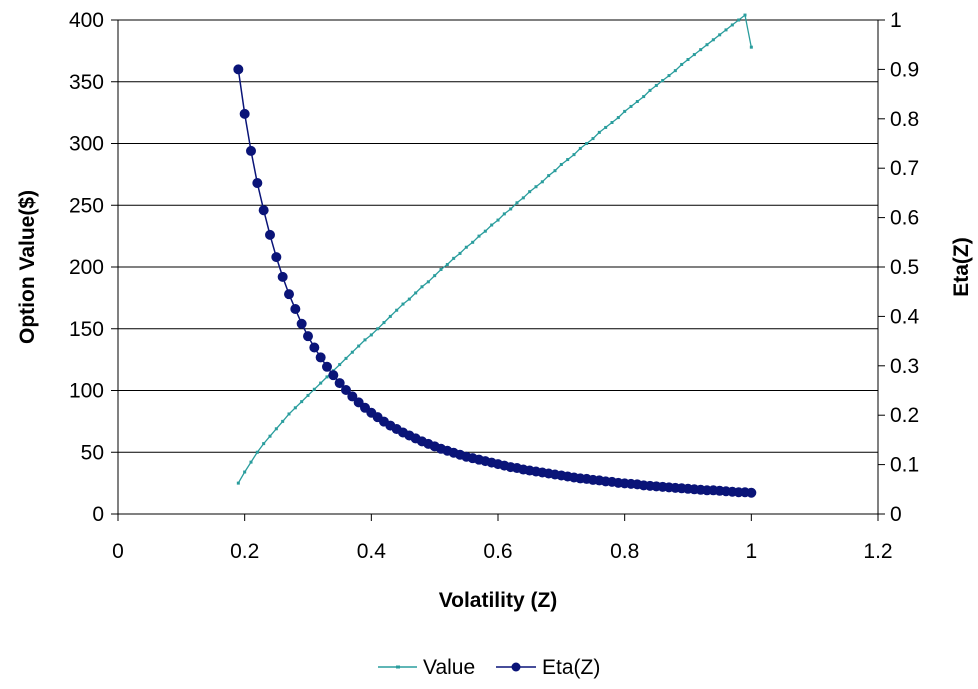 The image size is (978, 689). I want to click on x-tick-label: 0.8, so click(624, 551).